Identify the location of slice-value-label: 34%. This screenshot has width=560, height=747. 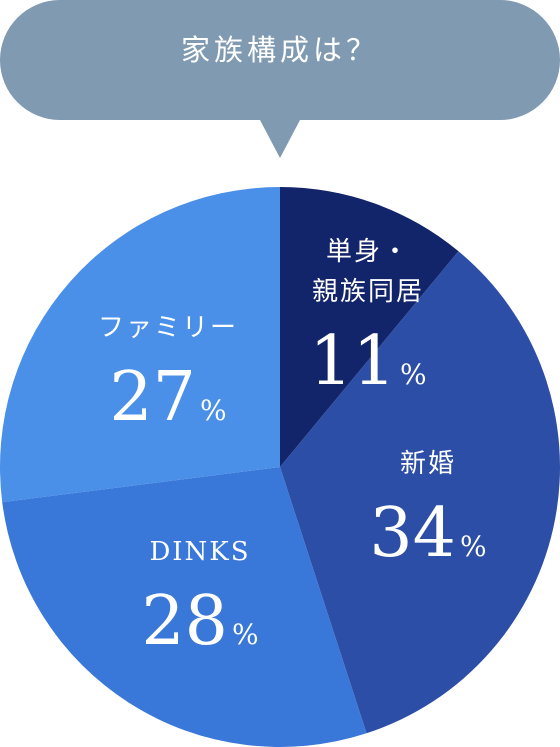
(427, 533).